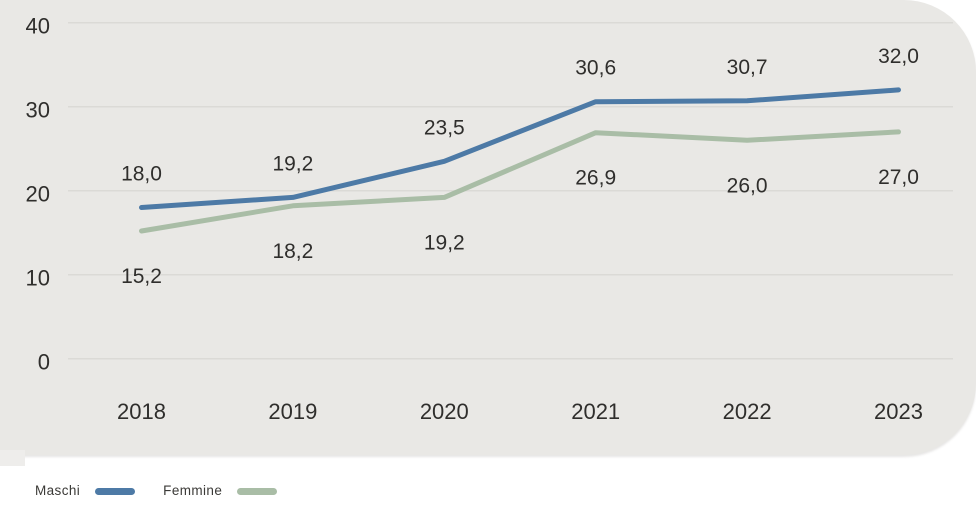 The image size is (976, 518). Describe the element at coordinates (747, 185) in the screenshot. I see `data-label-femmine: 26,0` at that location.